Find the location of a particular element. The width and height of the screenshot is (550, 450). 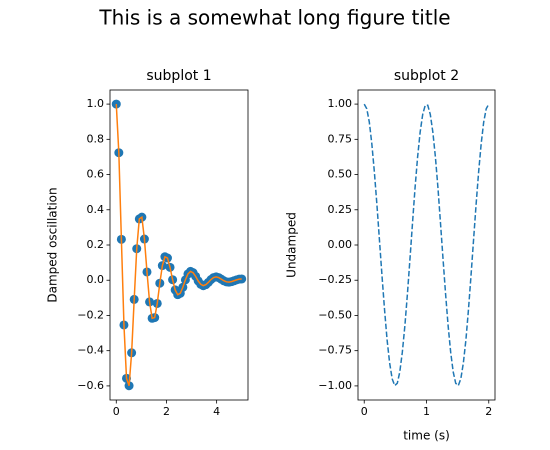

y-tick-label: −0.4 is located at coordinates (90, 350).